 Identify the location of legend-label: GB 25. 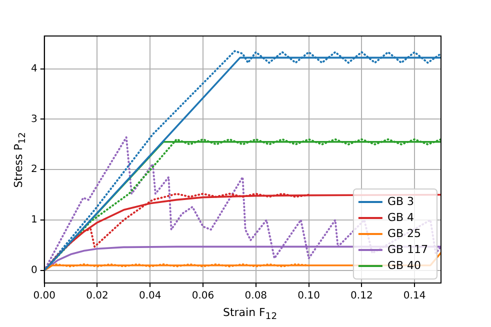
(404, 233).